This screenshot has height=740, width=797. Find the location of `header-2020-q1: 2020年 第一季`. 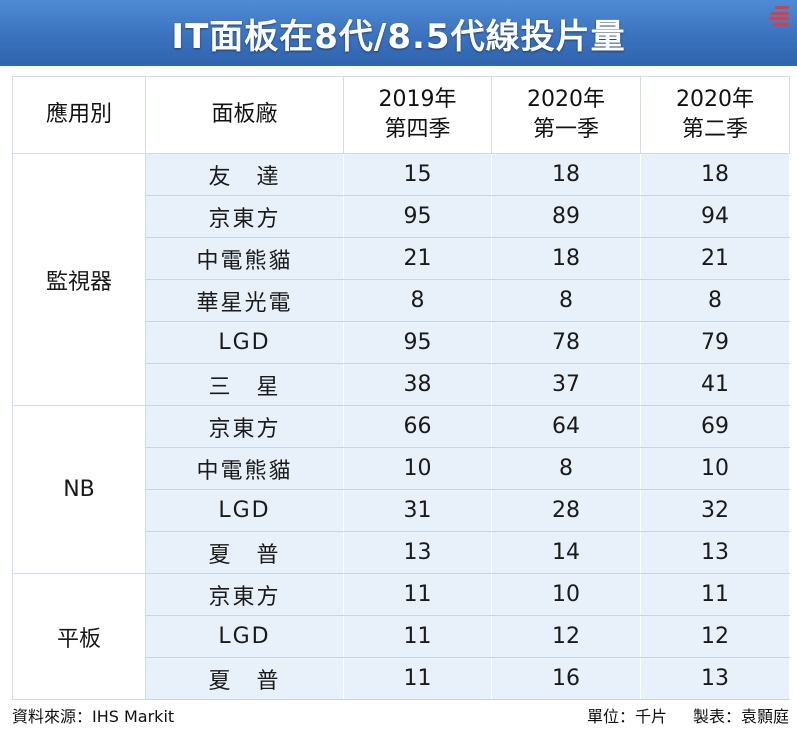

header-2020-q1: 2020年 第一季 is located at coordinates (566, 115).